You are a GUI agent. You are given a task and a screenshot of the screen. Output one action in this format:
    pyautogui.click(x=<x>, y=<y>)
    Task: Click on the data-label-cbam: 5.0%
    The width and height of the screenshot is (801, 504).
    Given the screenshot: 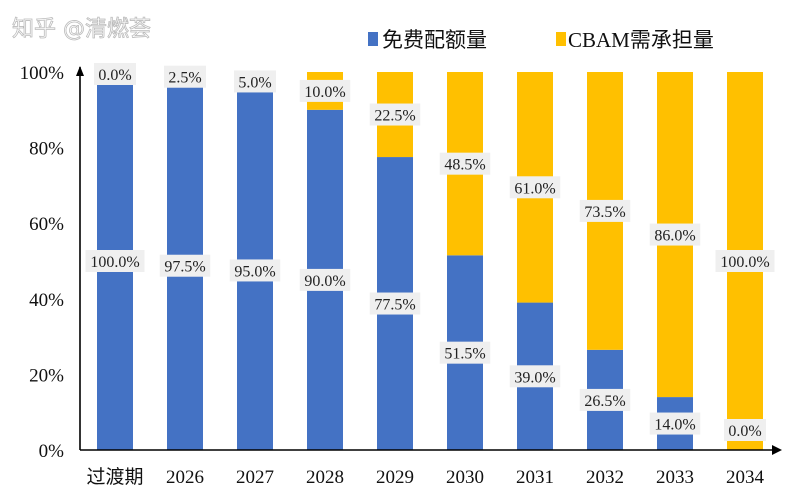 What is the action you would take?
    pyautogui.click(x=254, y=82)
    